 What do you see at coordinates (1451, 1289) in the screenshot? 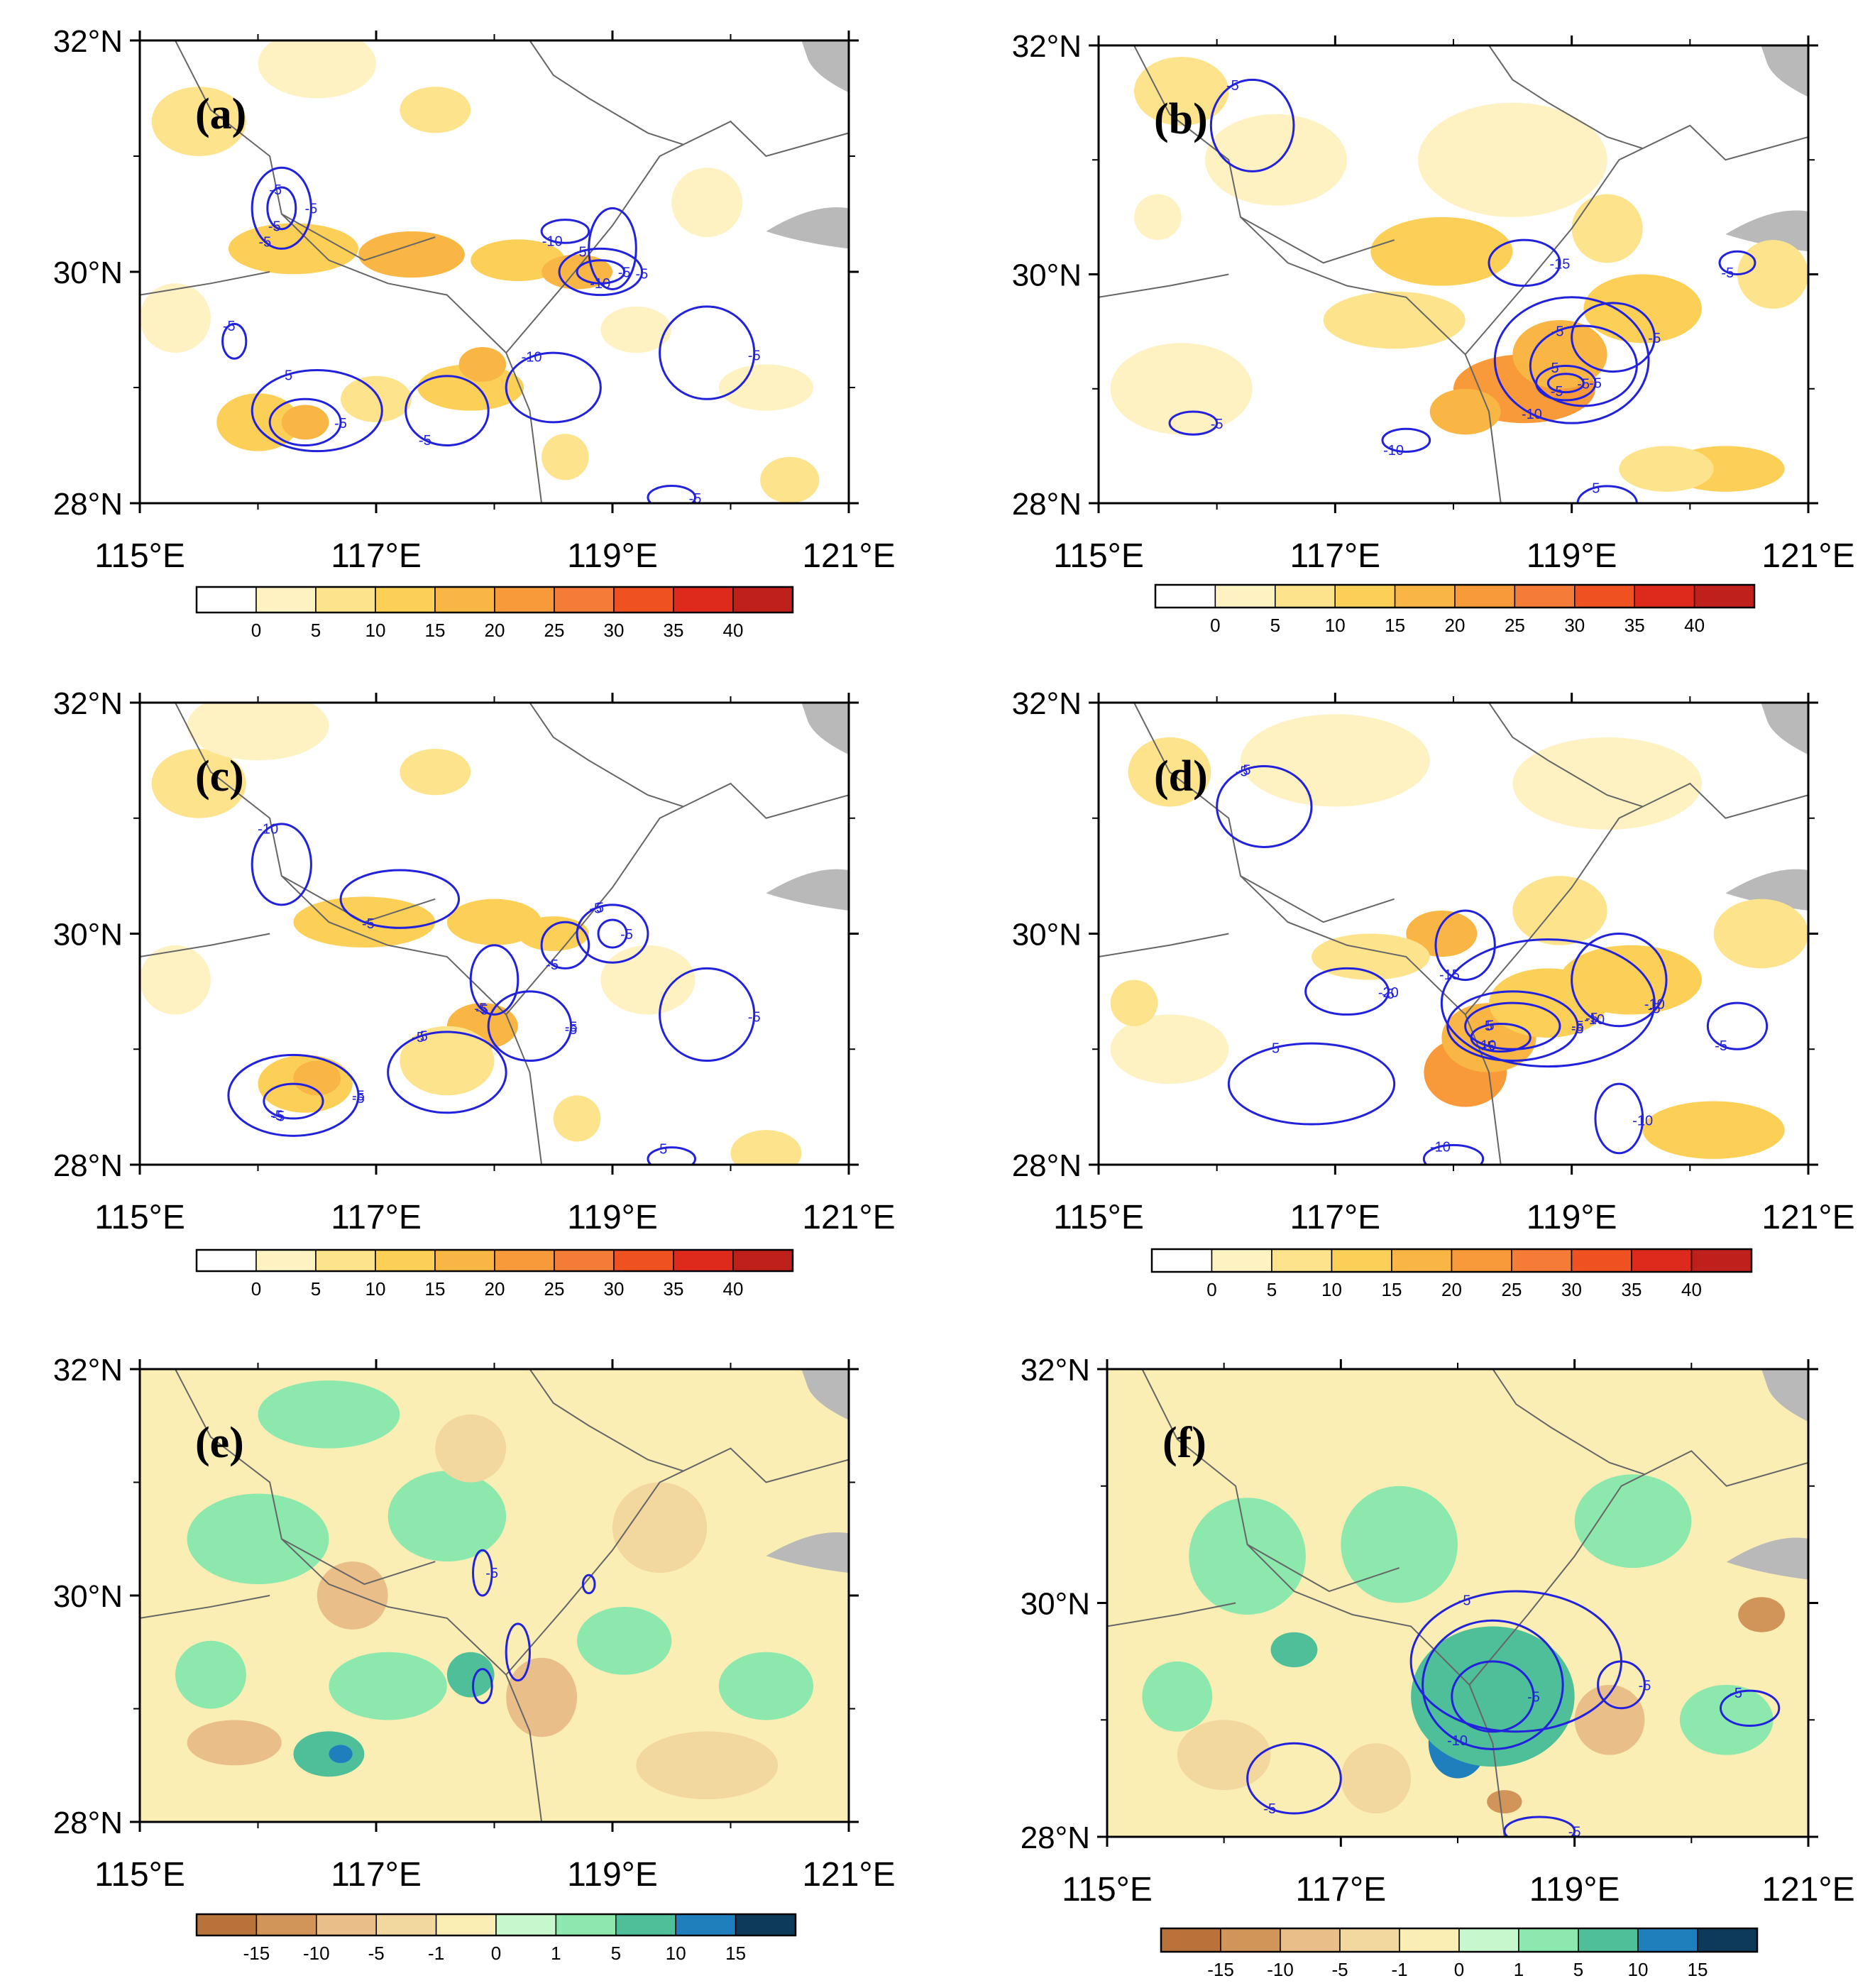
I see `colorbar-label: 20` at bounding box center [1451, 1289].